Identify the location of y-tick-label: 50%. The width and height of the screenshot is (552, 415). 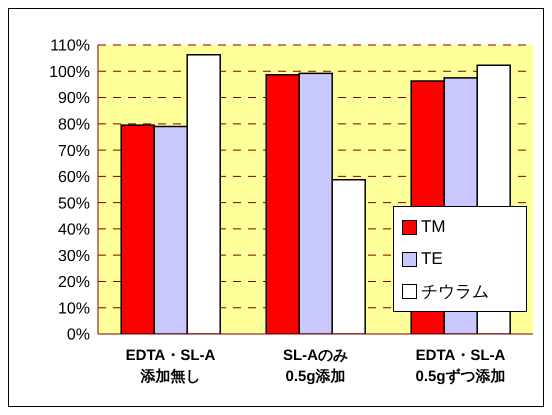
(74, 203).